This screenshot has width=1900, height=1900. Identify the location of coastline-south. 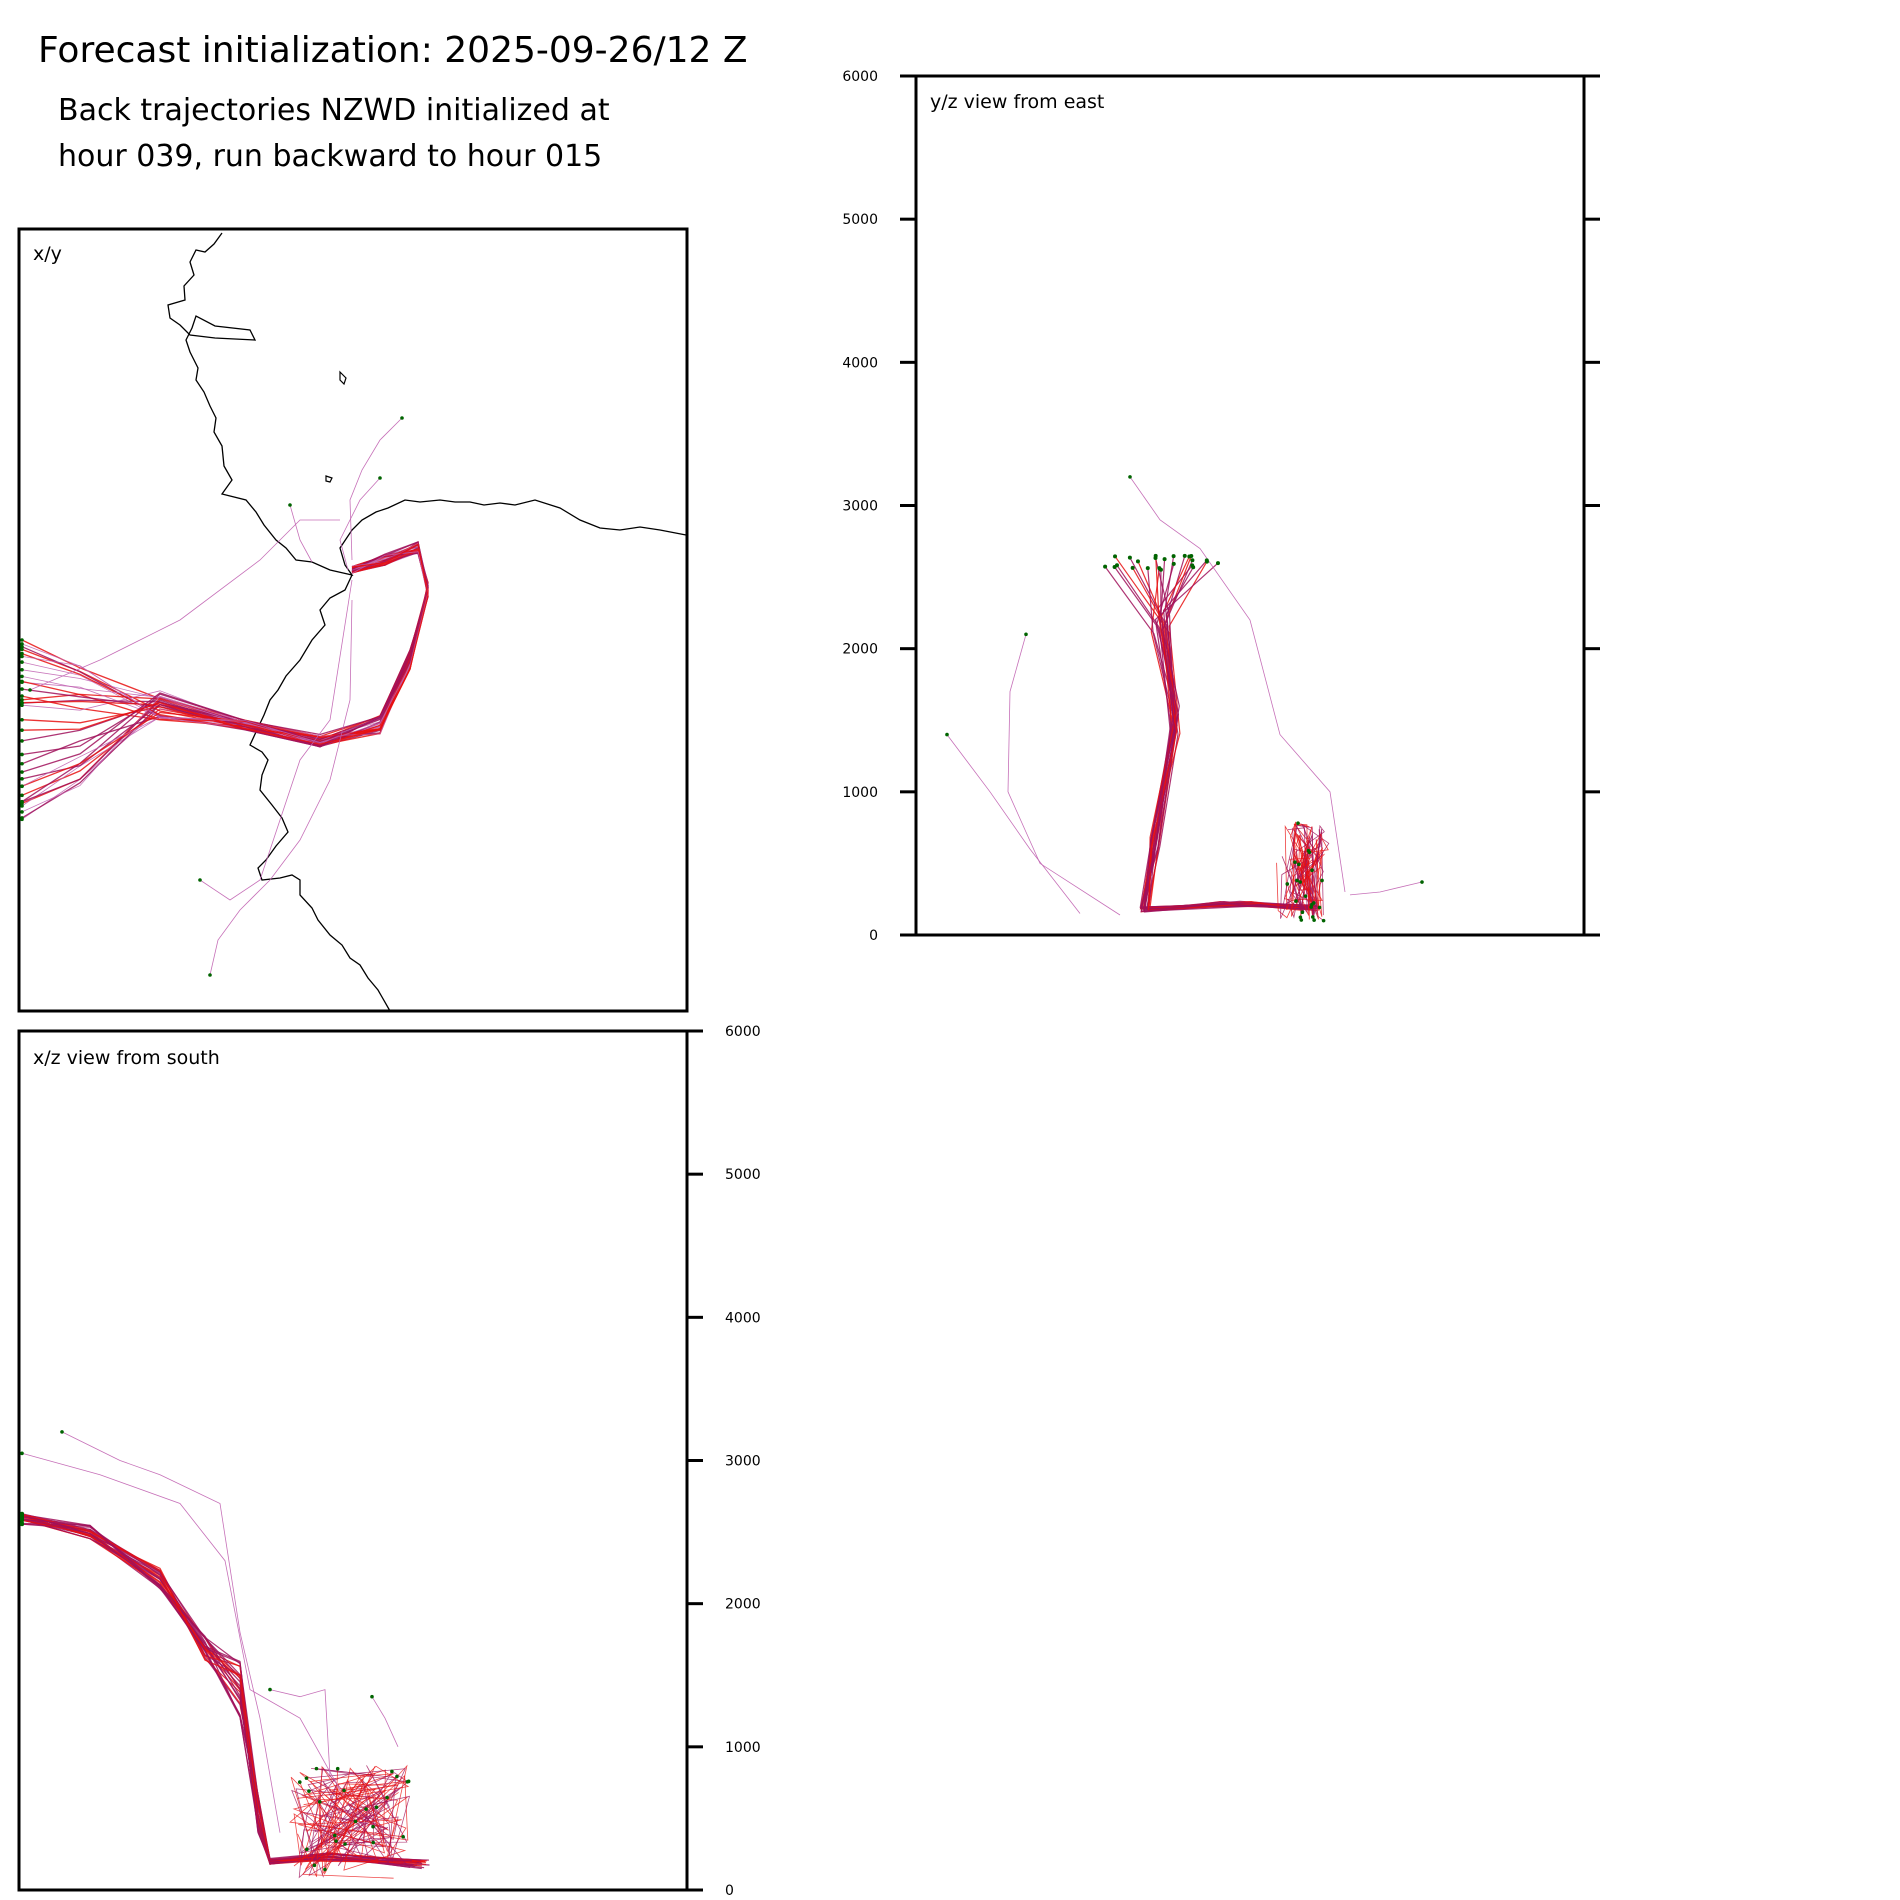
(320, 793).